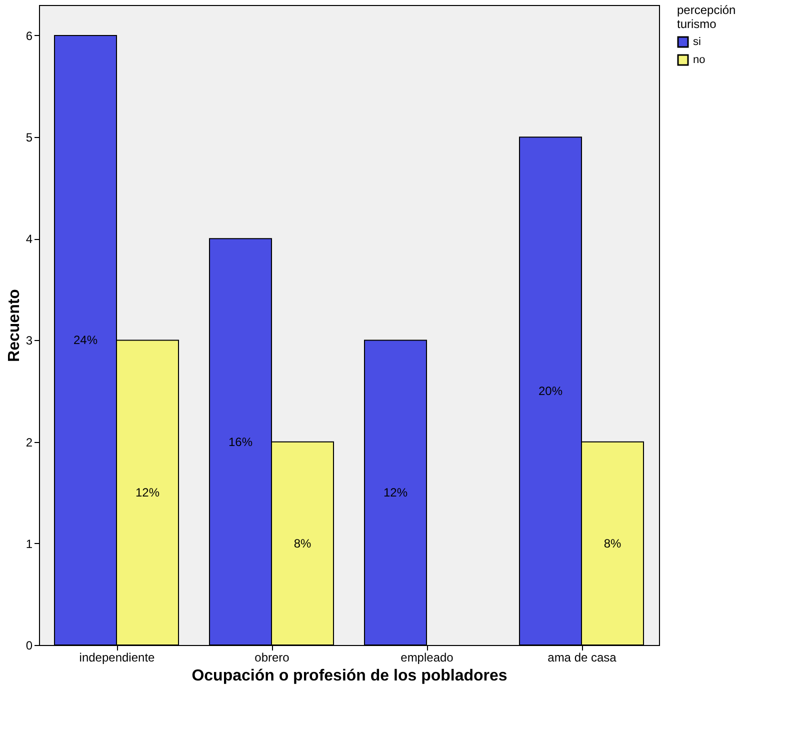  What do you see at coordinates (29, 35) in the screenshot?
I see `y-tick-label: 6` at bounding box center [29, 35].